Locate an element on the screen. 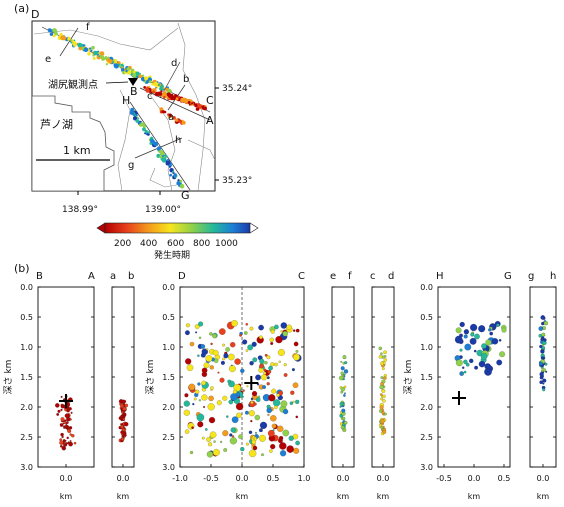  section-panel-cd: c d 0.0 km is located at coordinates (382, 386).